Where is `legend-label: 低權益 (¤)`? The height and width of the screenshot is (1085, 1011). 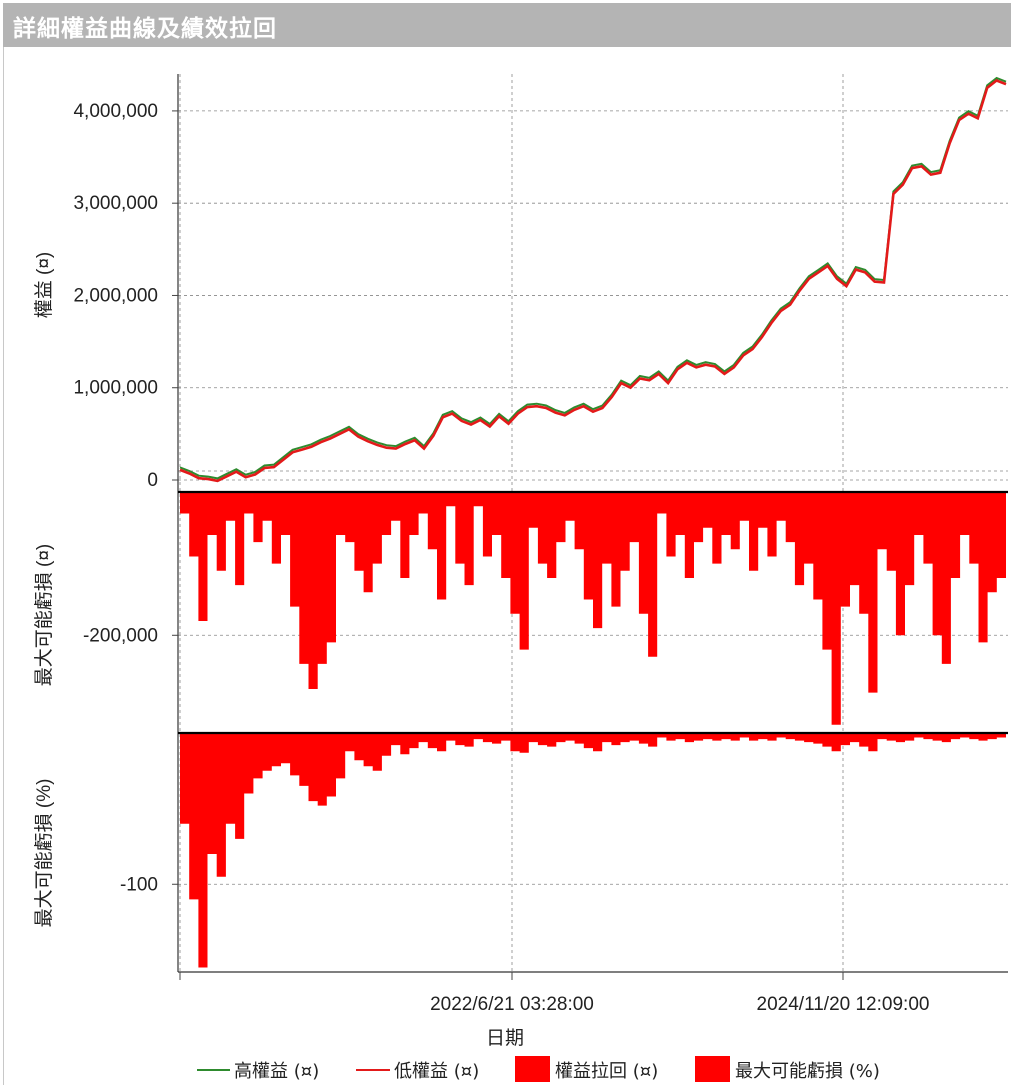
legend-label: 低權益 (¤) is located at coordinates (436, 1071).